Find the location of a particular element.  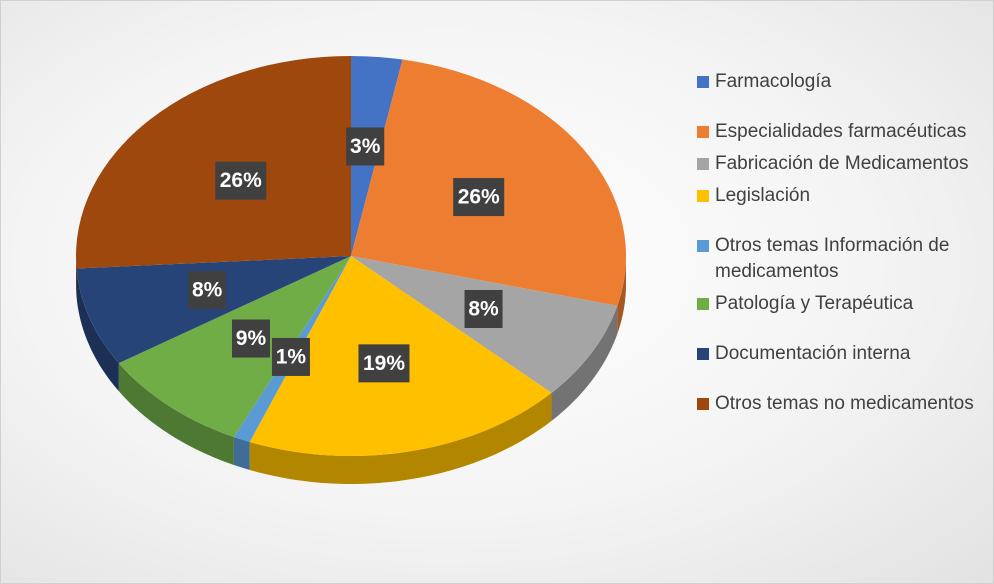

legend-label: Documentación interna is located at coordinates (813, 353).